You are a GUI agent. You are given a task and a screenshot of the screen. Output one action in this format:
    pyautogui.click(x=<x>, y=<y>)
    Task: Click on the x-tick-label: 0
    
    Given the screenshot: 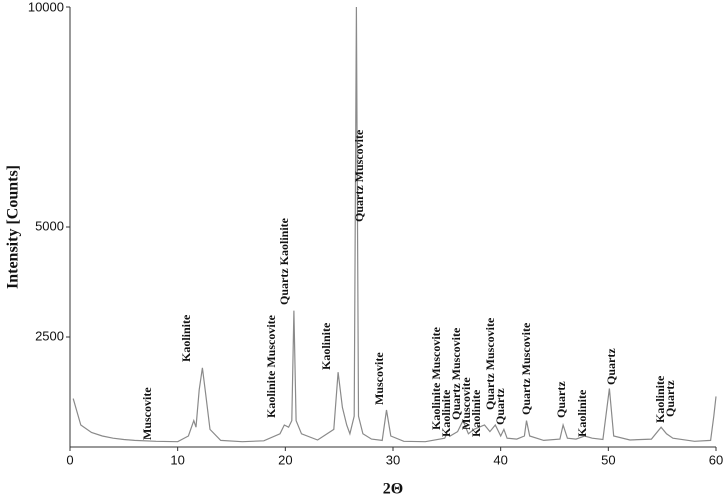 What is the action you would take?
    pyautogui.click(x=69, y=459)
    